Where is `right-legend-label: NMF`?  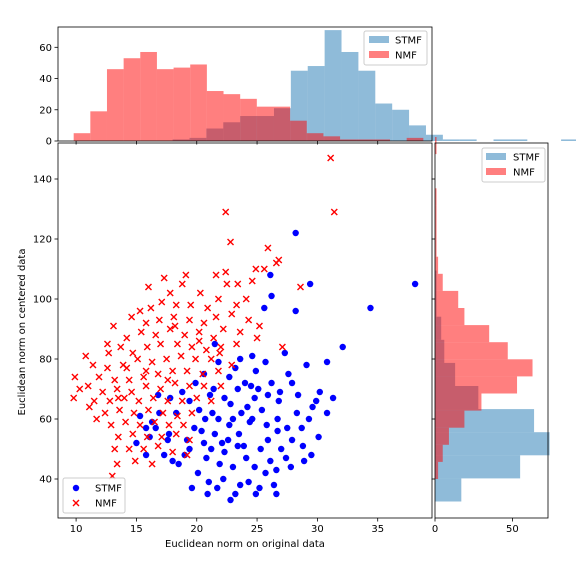 right-legend-label: NMF is located at coordinates (524, 173).